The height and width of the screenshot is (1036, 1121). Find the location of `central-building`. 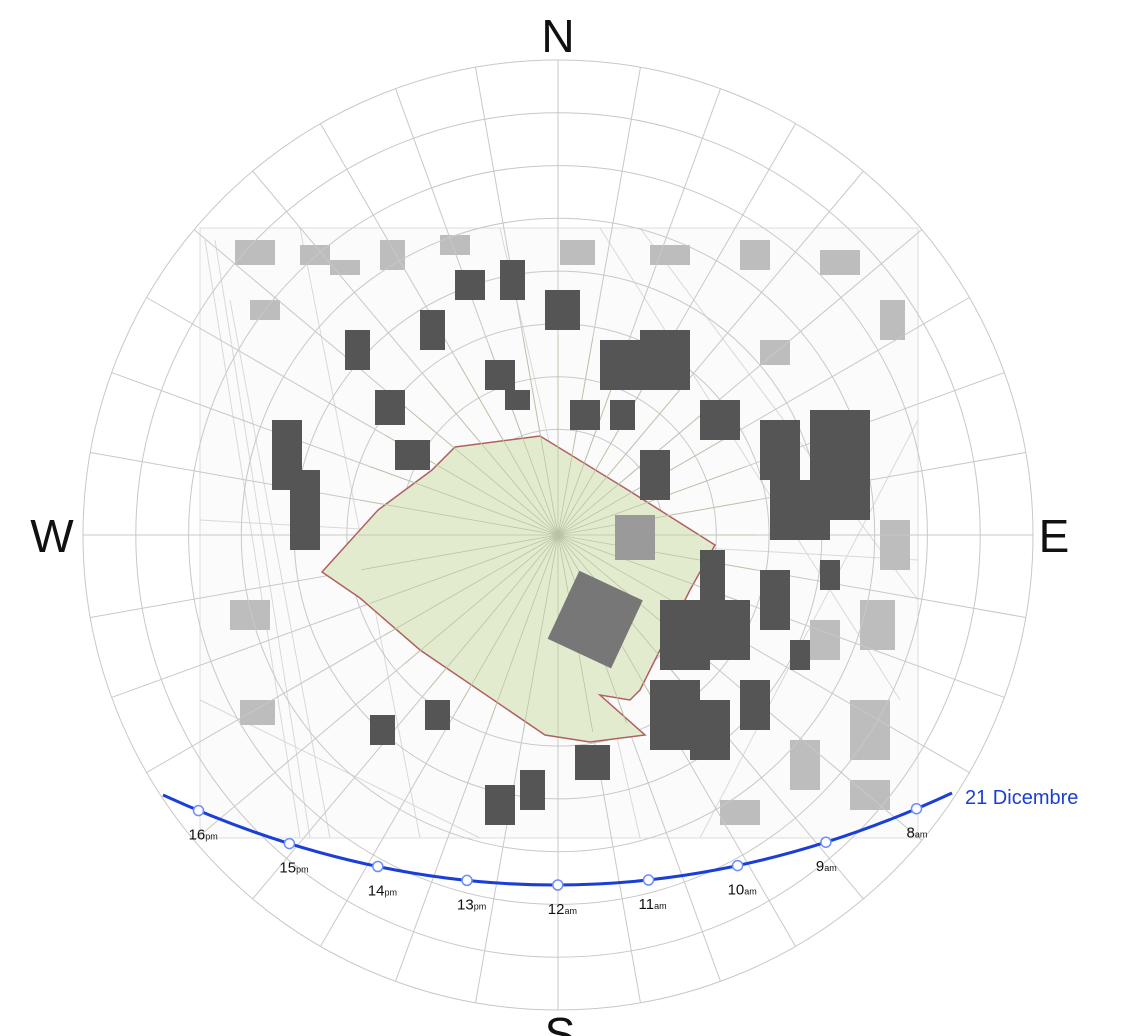

central-building is located at coordinates (595, 619).